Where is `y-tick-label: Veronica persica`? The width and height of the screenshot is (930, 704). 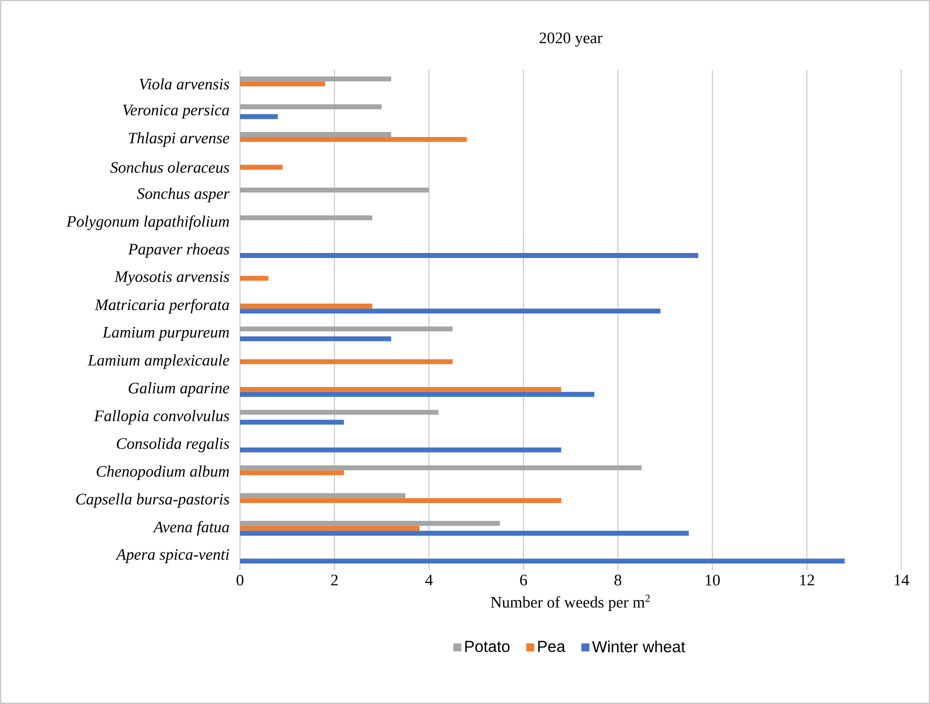
y-tick-label: Veronica persica is located at coordinates (176, 111).